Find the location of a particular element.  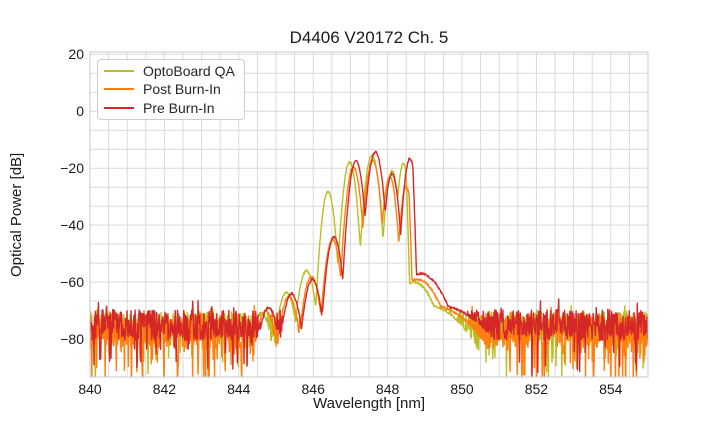

x-tick-label: 852 is located at coordinates (536, 389).